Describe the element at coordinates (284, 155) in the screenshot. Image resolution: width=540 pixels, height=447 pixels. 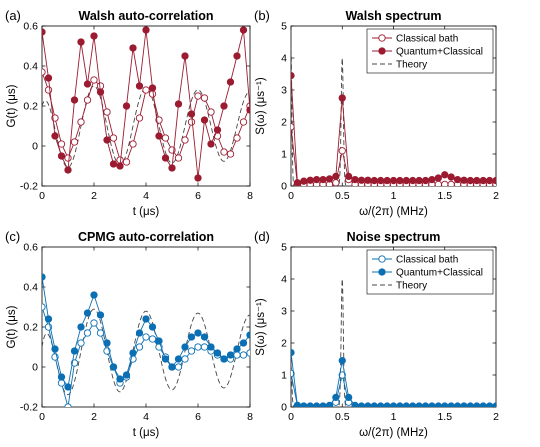
I see `y-tick-label: 1` at that location.